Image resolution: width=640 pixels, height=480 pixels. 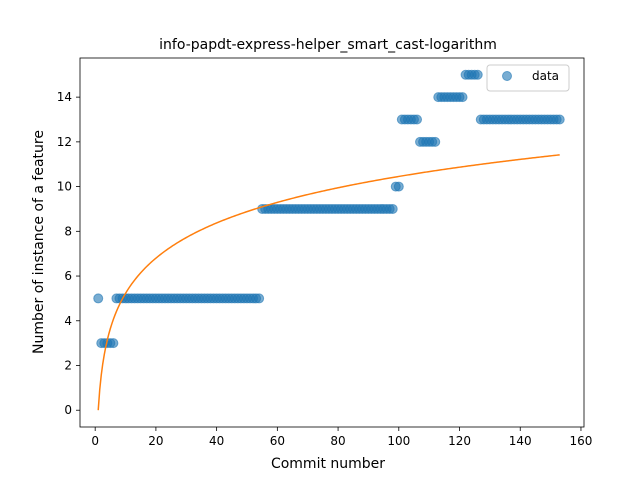 I want to click on y-tick-label: 8, so click(x=68, y=231).